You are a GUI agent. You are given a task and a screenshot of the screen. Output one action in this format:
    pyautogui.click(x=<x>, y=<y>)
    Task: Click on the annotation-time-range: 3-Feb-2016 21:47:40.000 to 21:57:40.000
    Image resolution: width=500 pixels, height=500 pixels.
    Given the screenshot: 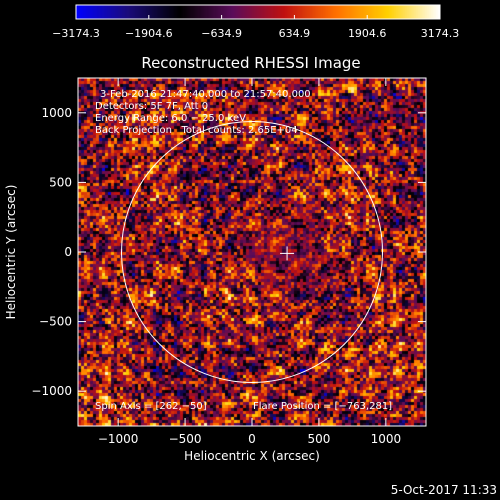 What is the action you would take?
    pyautogui.click(x=205, y=94)
    